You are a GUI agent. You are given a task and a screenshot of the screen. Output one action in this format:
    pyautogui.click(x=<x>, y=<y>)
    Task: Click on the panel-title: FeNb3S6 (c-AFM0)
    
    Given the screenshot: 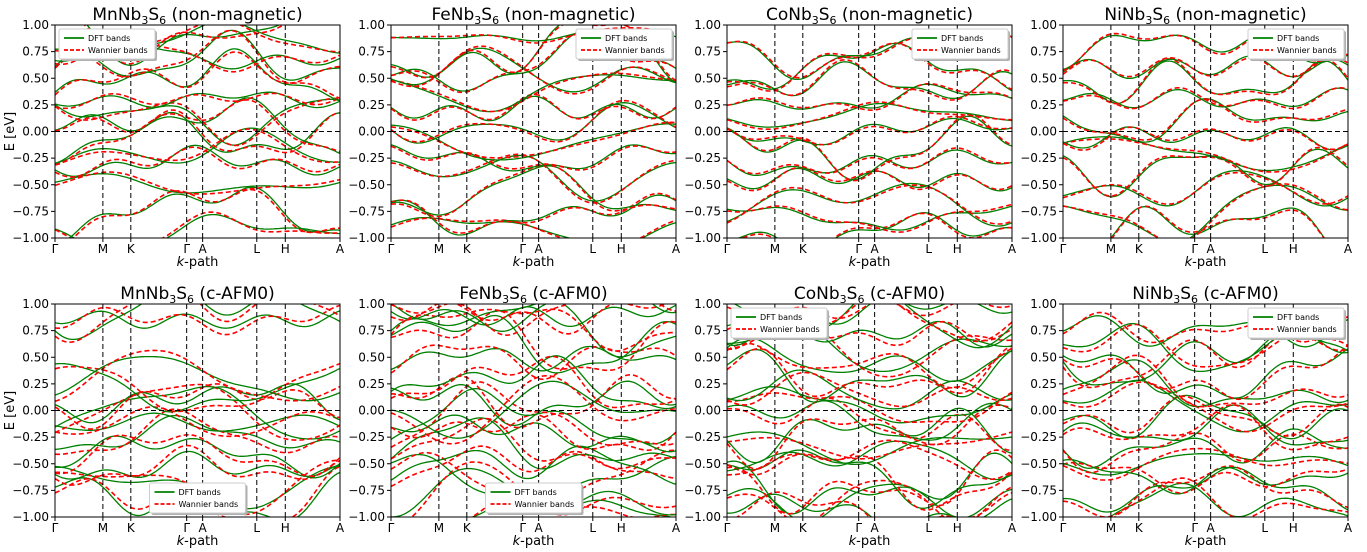 What is the action you would take?
    pyautogui.click(x=533, y=295)
    